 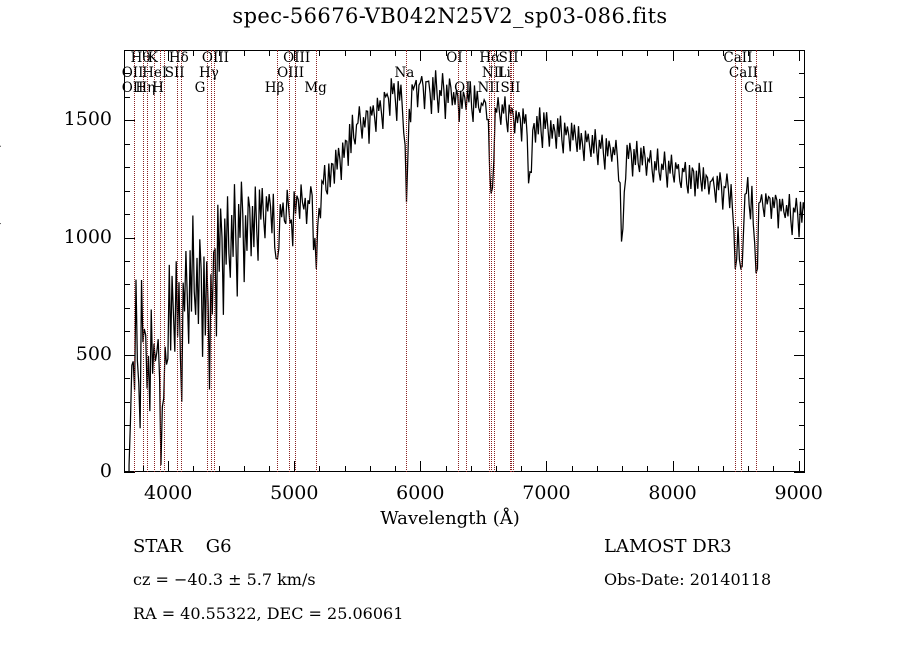 What do you see at coordinates (158, 546) in the screenshot?
I see `object-type: STAR` at bounding box center [158, 546].